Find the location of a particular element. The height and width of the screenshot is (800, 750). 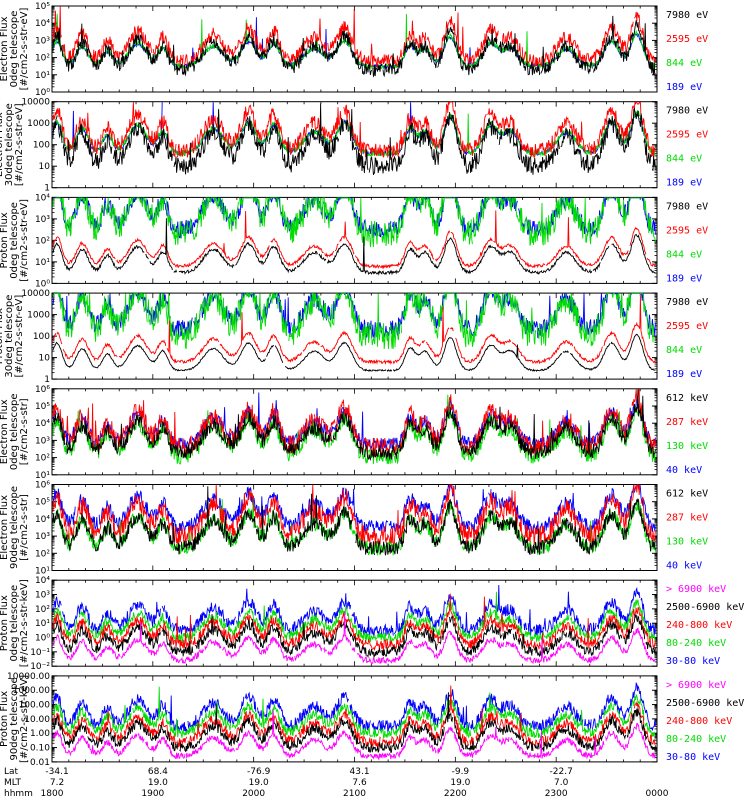

legend-entry: 2500-6900 keV is located at coordinates (705, 703).